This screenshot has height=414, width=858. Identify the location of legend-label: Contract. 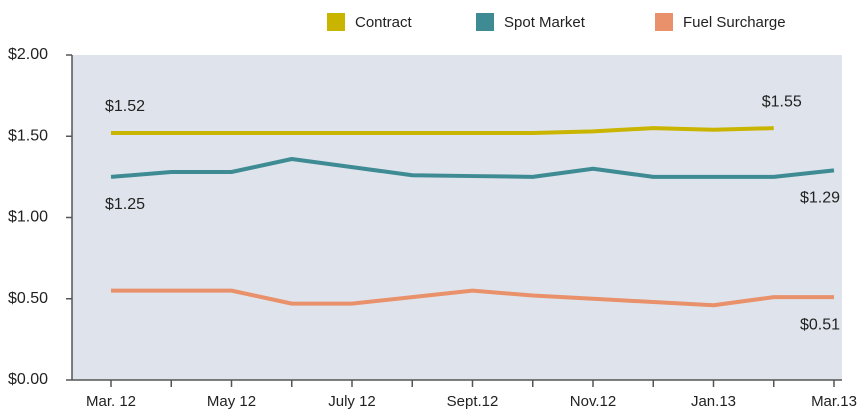
(384, 22).